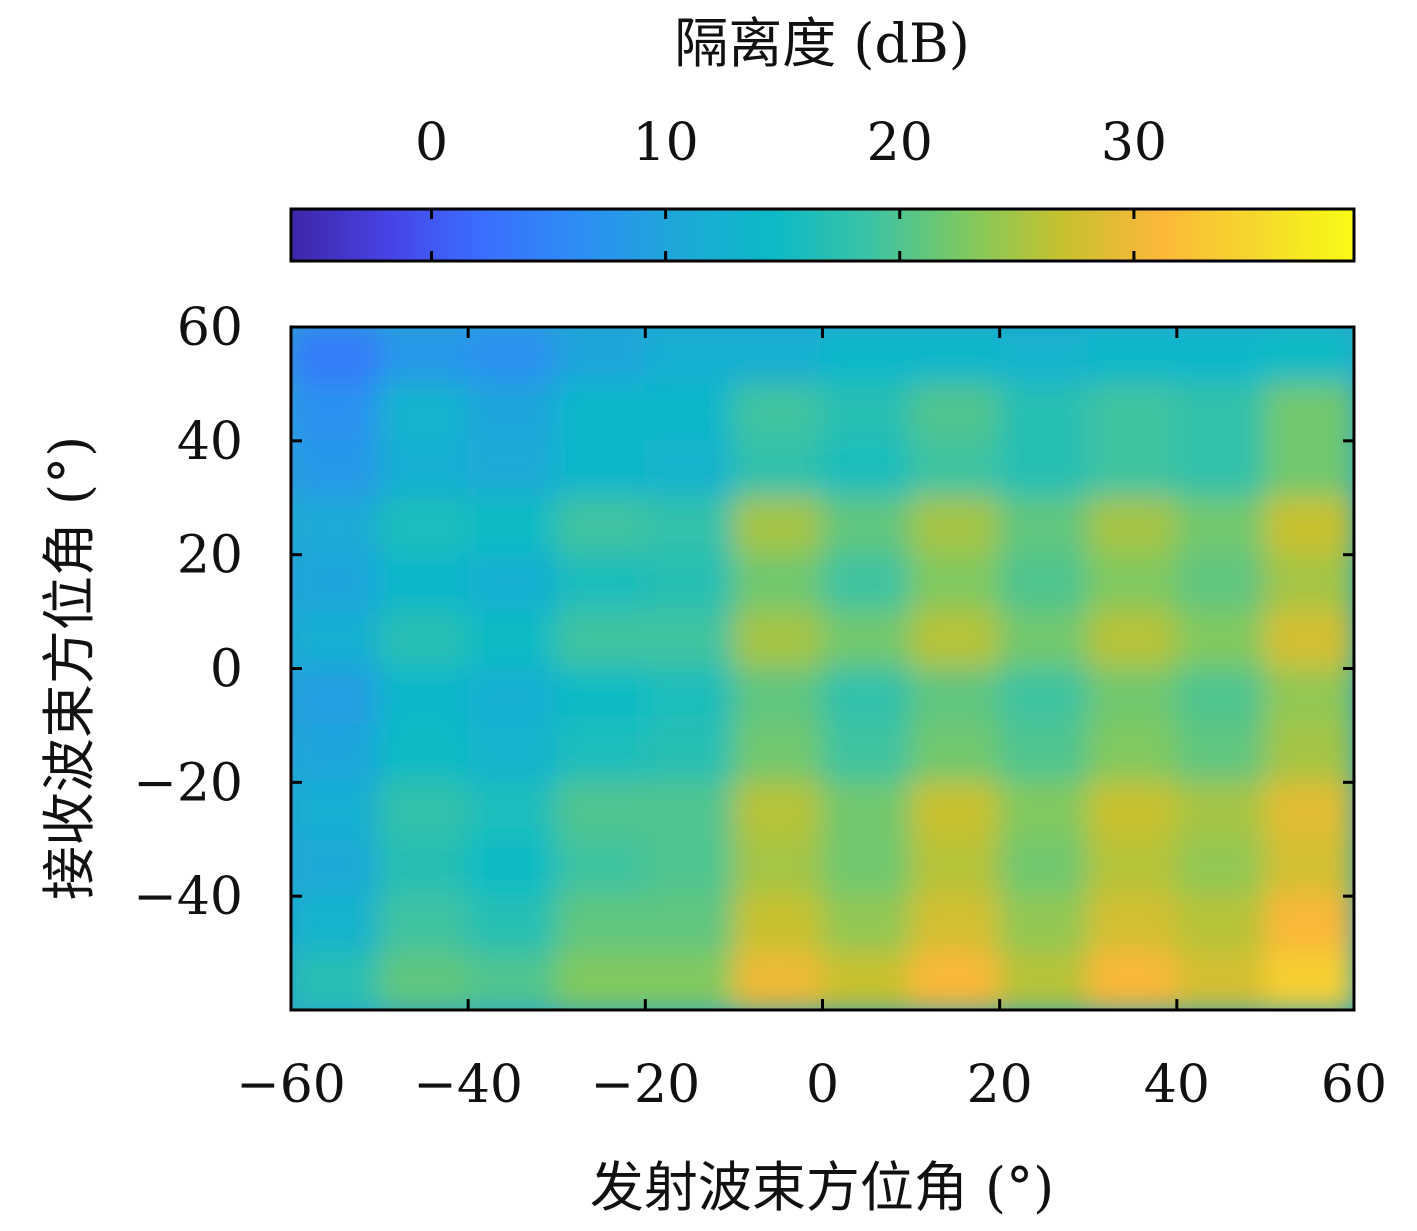  What do you see at coordinates (822, 1187) in the screenshot?
I see `x-axis-label: 发射波束方位角 (°)` at bounding box center [822, 1187].